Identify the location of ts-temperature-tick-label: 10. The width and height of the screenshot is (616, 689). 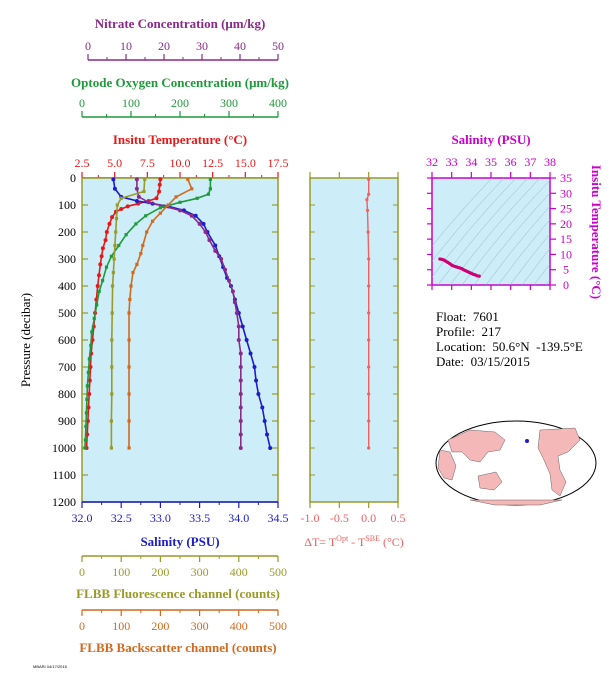
(566, 254).